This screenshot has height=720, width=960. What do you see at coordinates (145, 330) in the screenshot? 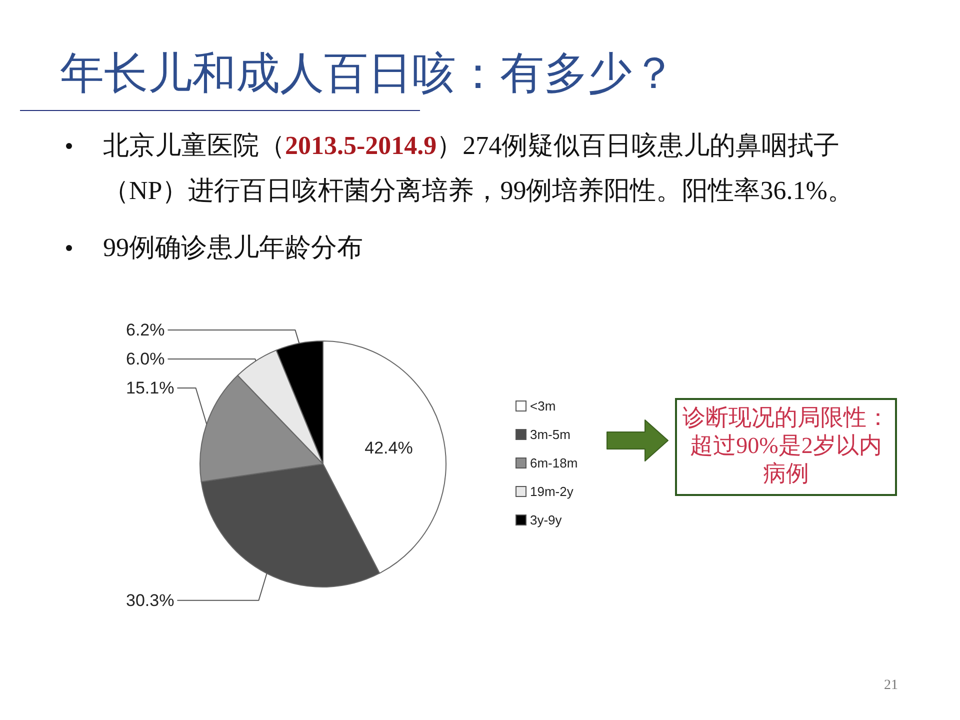
I see `data-label: 6.2%` at bounding box center [145, 330].